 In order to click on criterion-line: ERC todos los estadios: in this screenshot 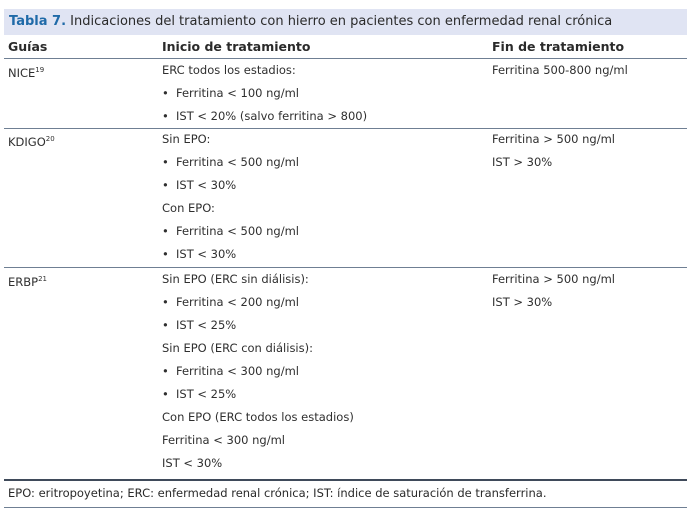, I will do `click(229, 70)`.